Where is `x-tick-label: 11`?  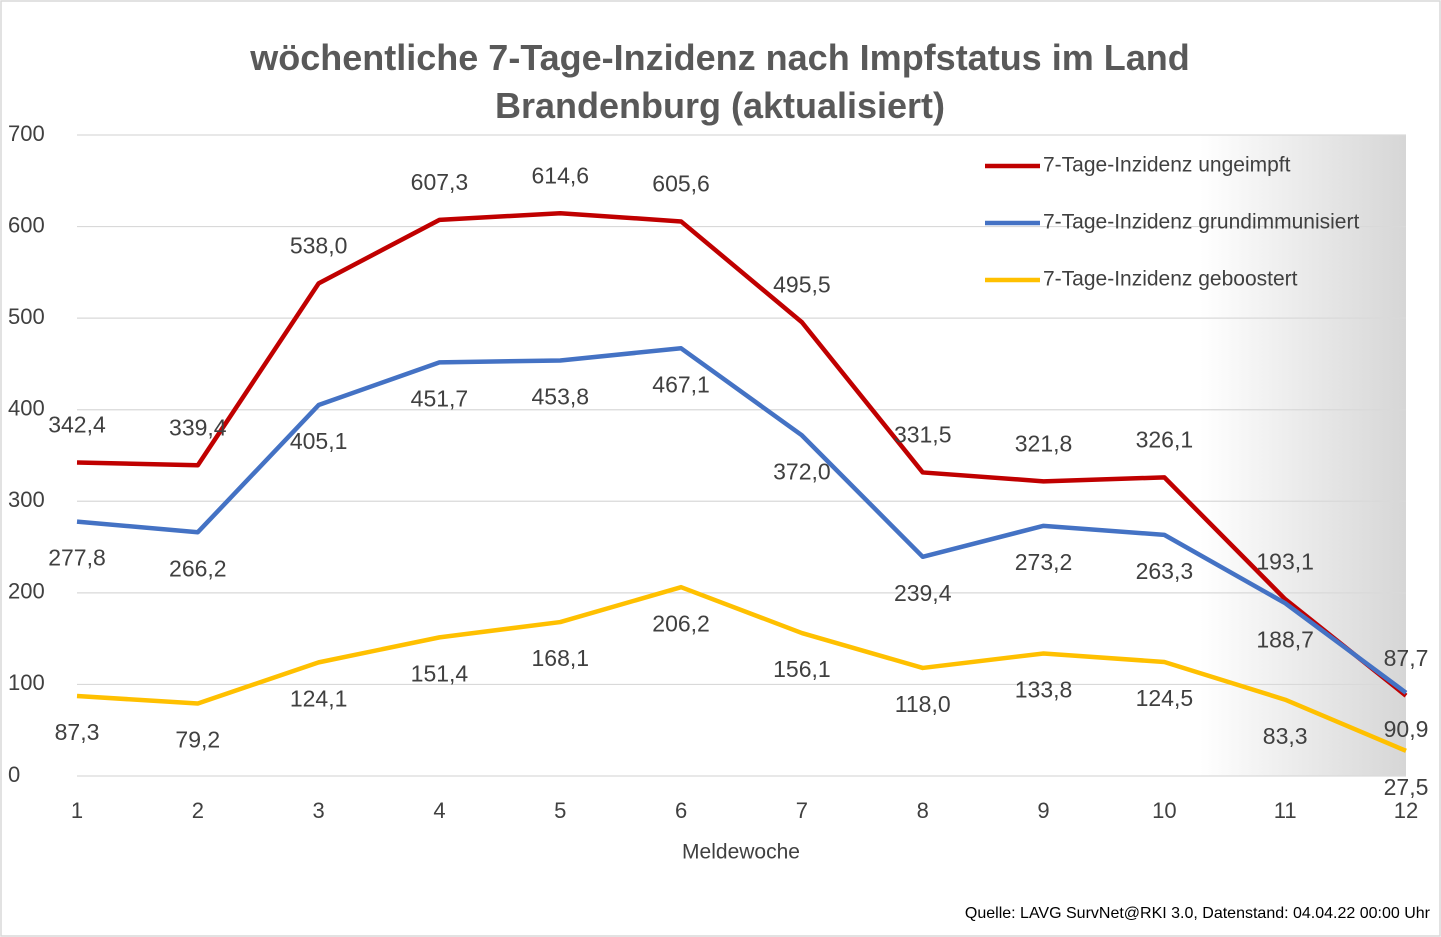
x-tick-label: 11 is located at coordinates (1285, 810).